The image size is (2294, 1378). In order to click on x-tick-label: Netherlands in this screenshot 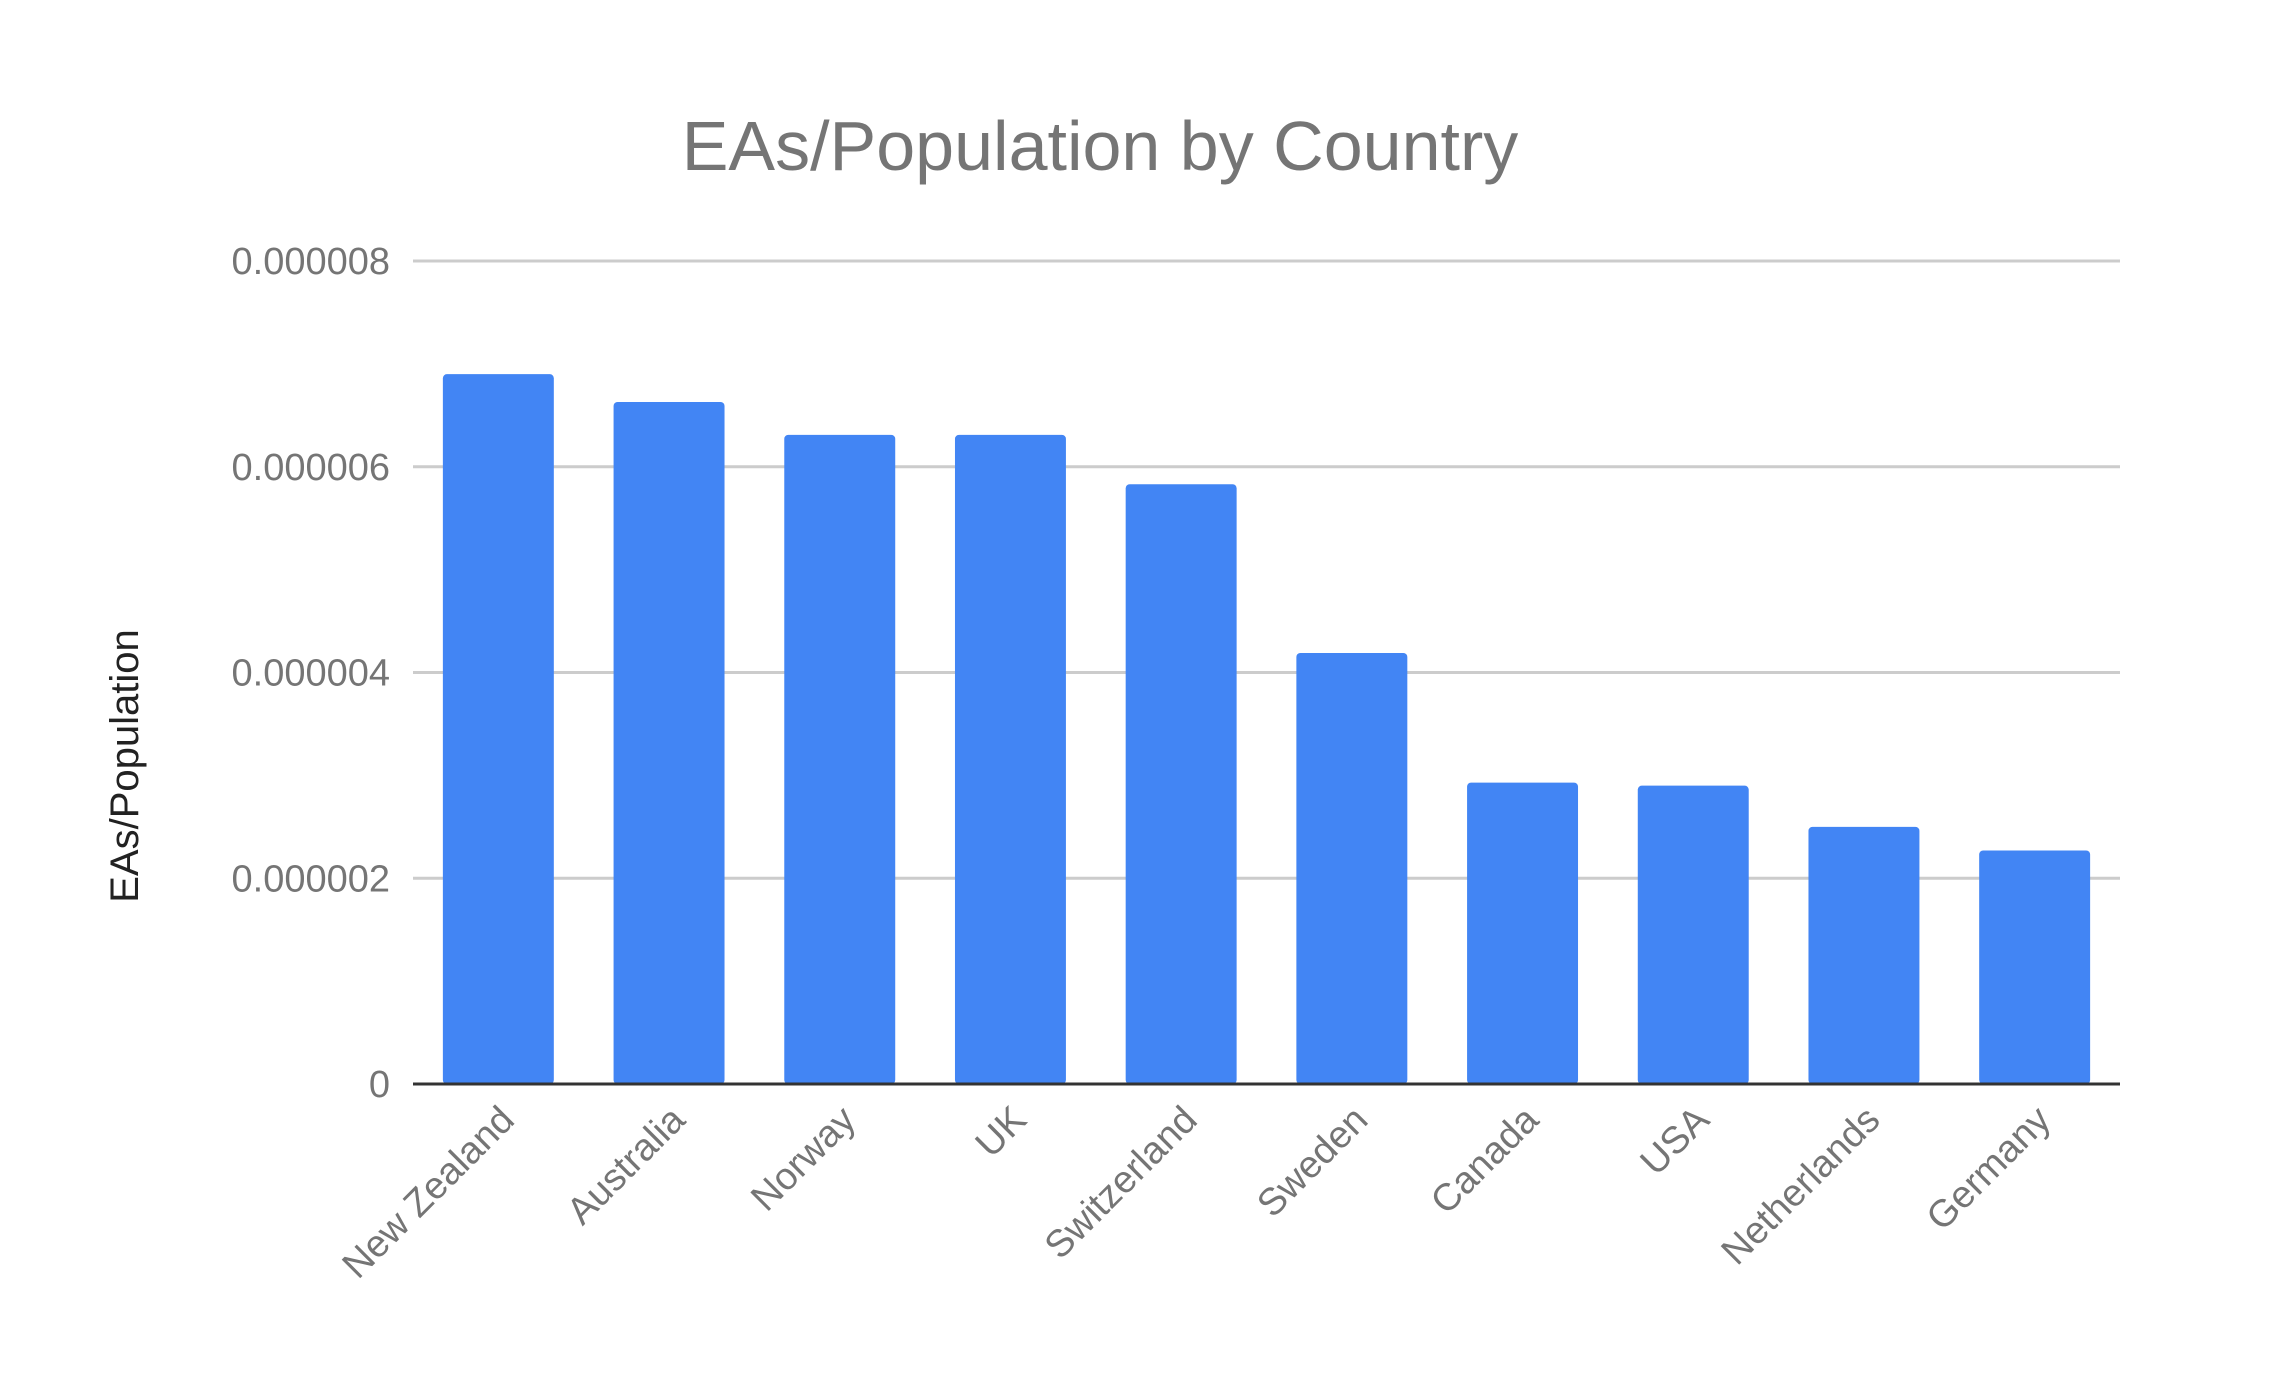, I will do `click(1801, 1186)`.